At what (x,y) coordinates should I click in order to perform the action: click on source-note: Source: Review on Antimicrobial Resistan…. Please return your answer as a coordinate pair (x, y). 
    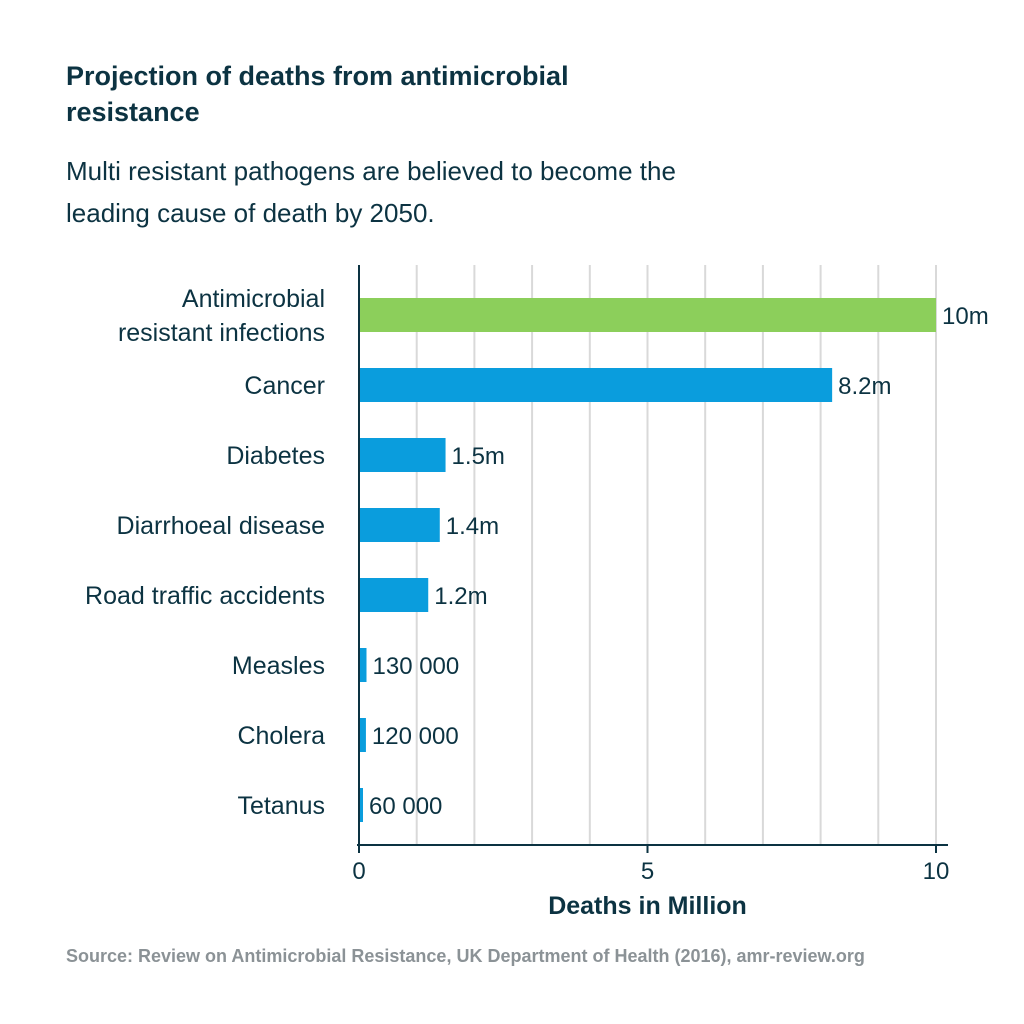
    Looking at the image, I should click on (465, 956).